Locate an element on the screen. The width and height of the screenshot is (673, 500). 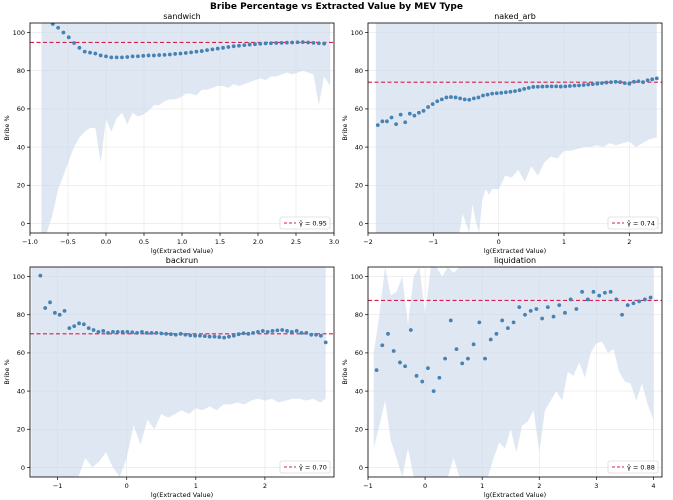
y-axis-label: Bribe % is located at coordinates (345, 127).